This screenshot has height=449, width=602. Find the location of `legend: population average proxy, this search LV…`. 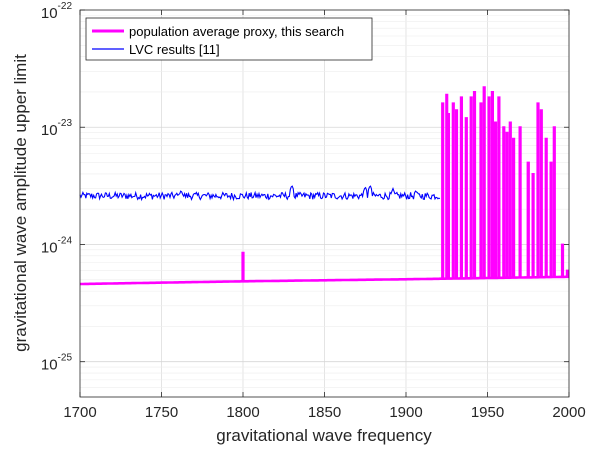

legend: population average proxy, this search LV… is located at coordinates (229, 39).